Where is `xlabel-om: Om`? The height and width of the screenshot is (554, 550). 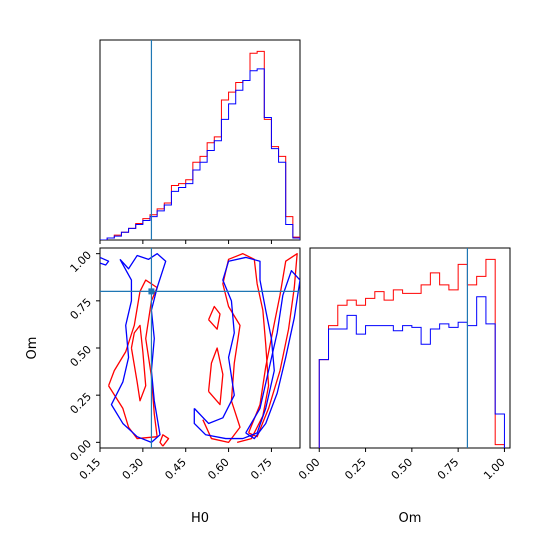 xlabel-om: Om is located at coordinates (410, 518).